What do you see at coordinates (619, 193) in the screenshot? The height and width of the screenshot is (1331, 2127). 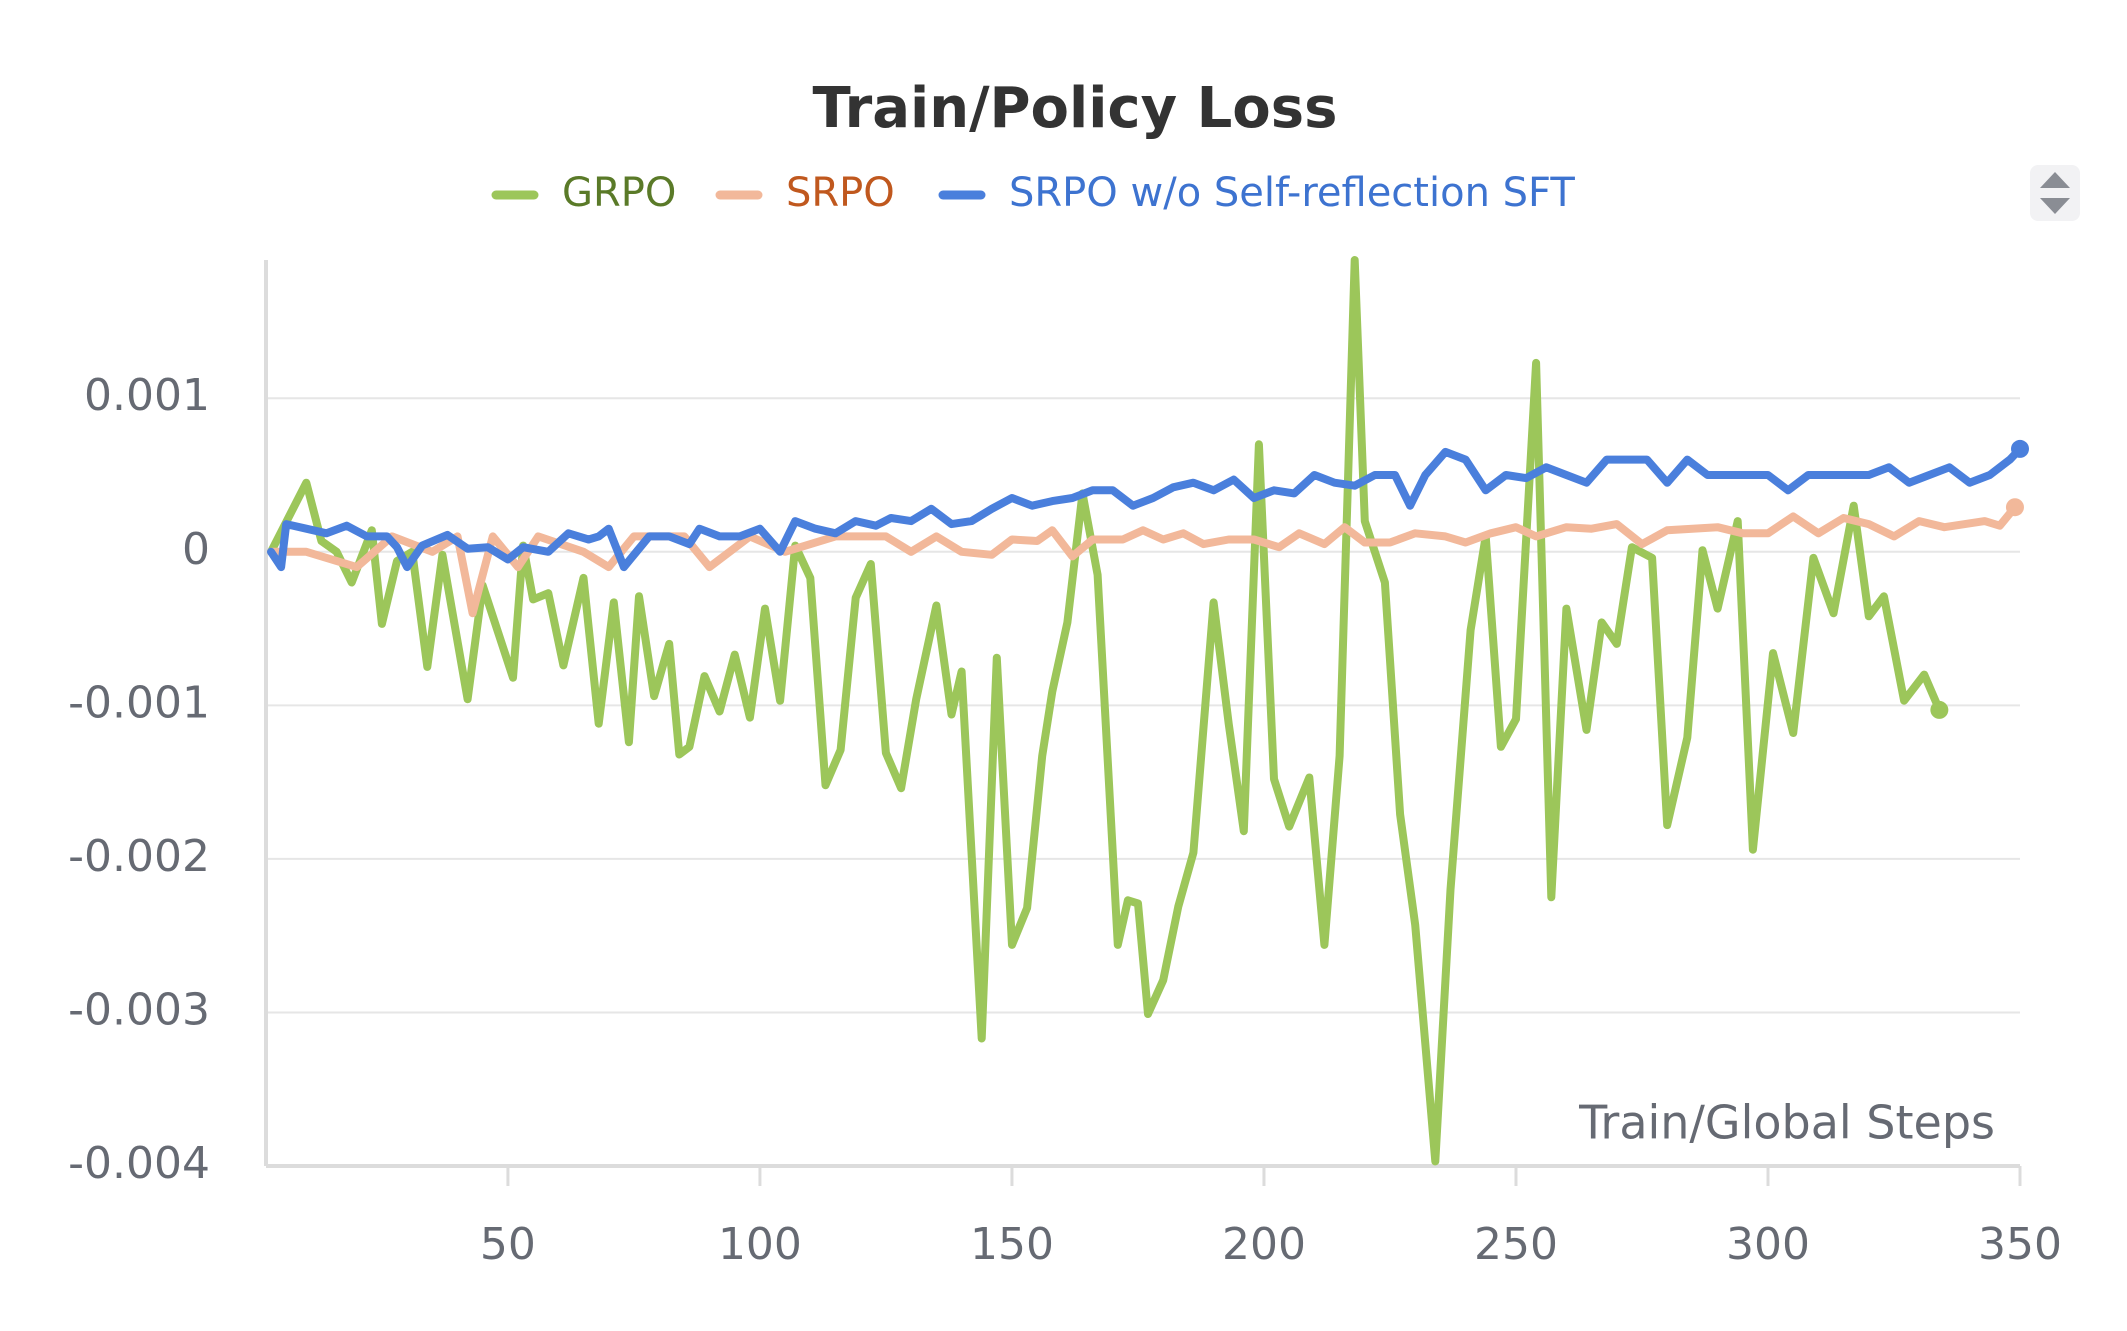 I see `legend-label: GRPO` at bounding box center [619, 193].